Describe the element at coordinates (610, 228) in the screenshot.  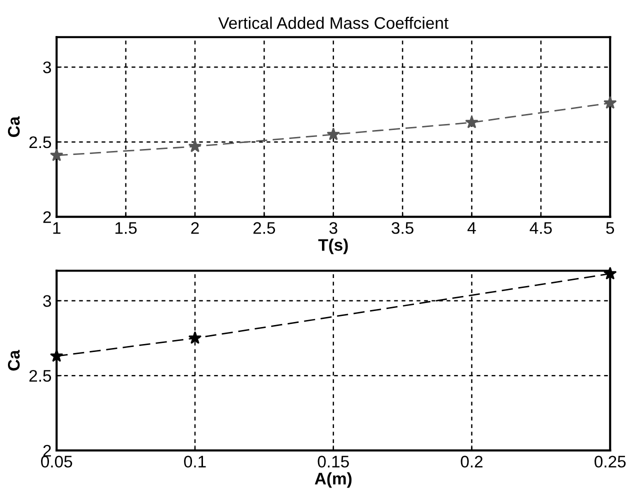
I see `x-tick-label: 5` at that location.